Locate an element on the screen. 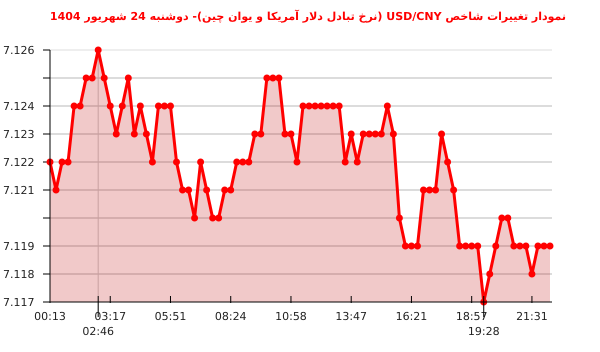  y-tick-label: 7.124 is located at coordinates (18, 106).